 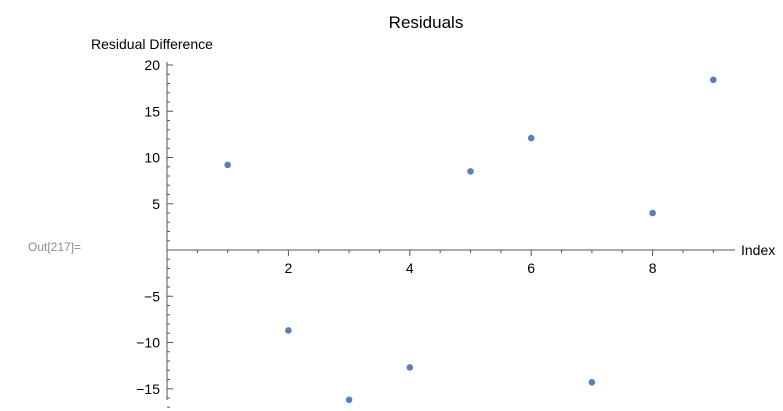 What do you see at coordinates (154, 232) in the screenshot?
I see `y-axis-ticks: −15 −10 −5 5 10 15 20` at bounding box center [154, 232].